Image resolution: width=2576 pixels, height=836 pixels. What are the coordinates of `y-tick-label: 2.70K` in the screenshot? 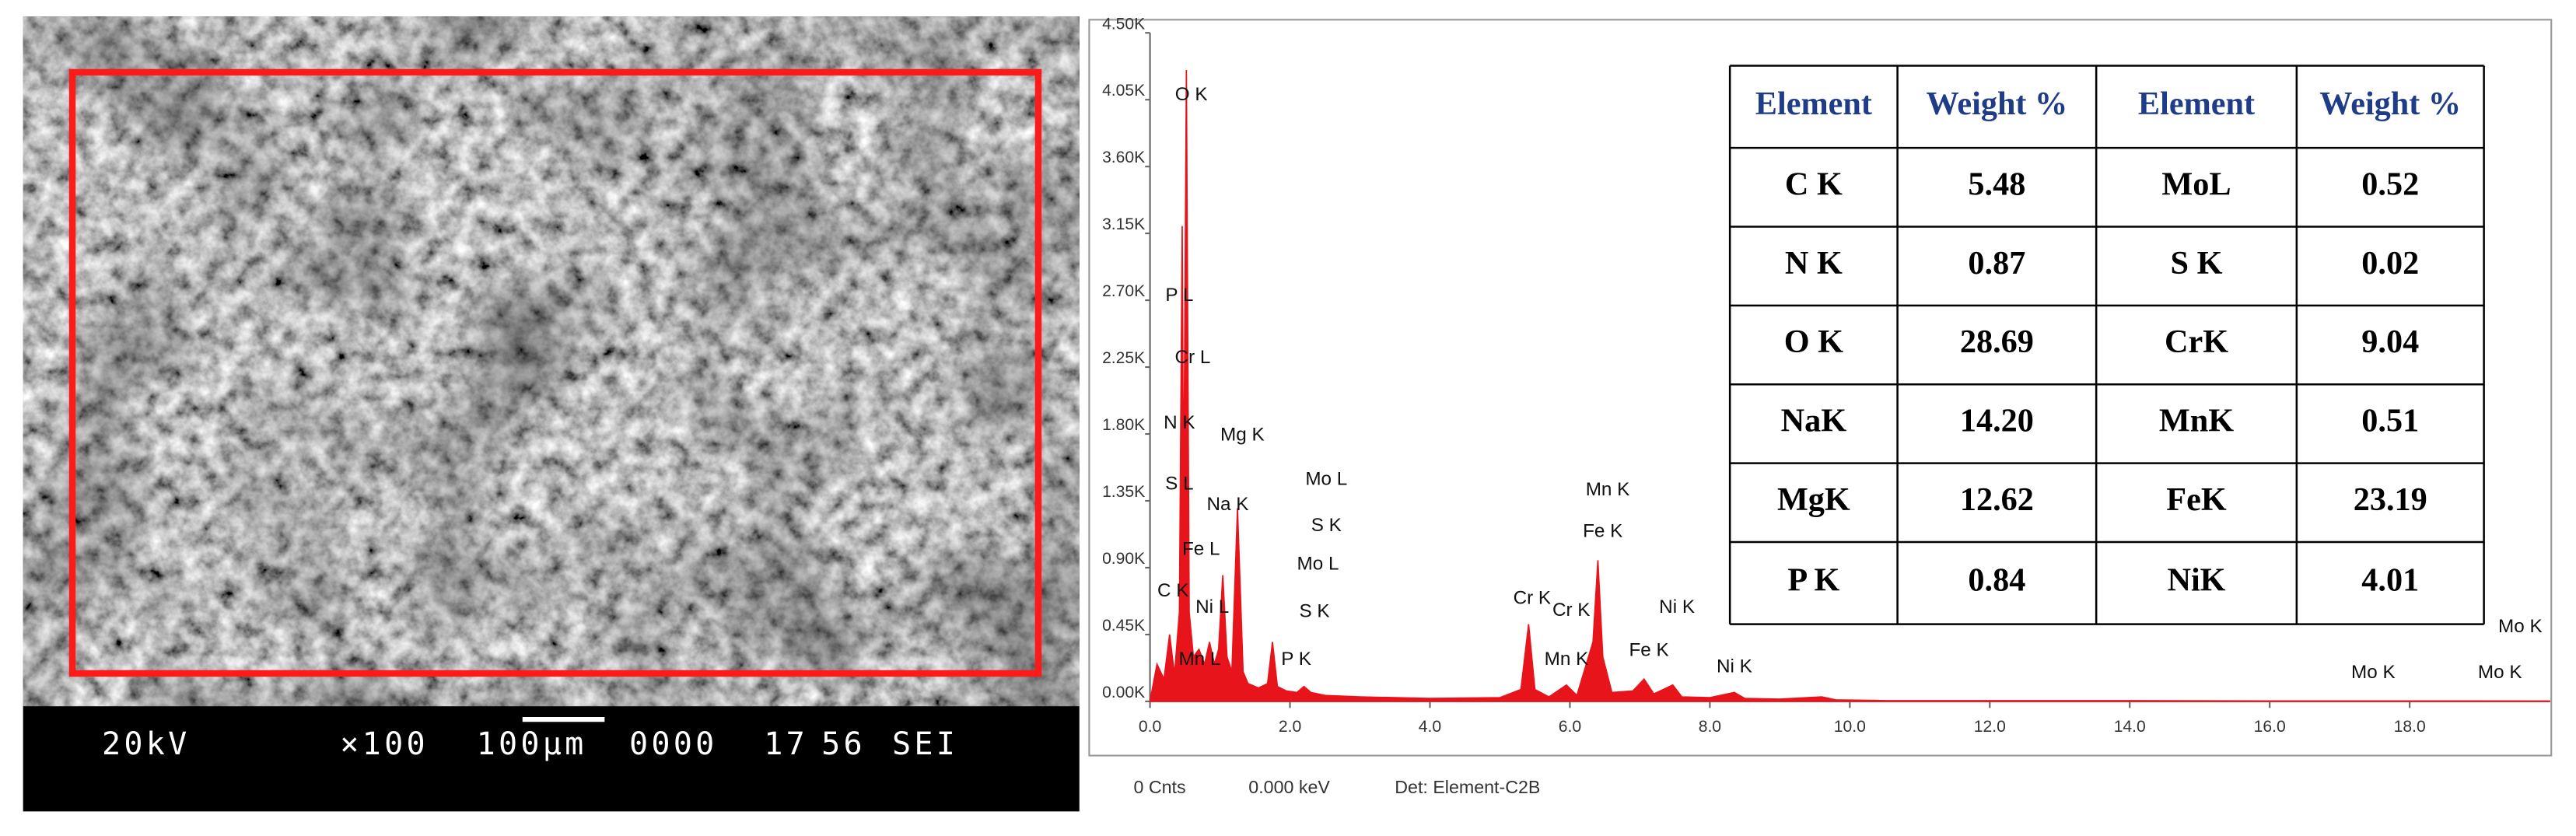 It's located at (1123, 291).